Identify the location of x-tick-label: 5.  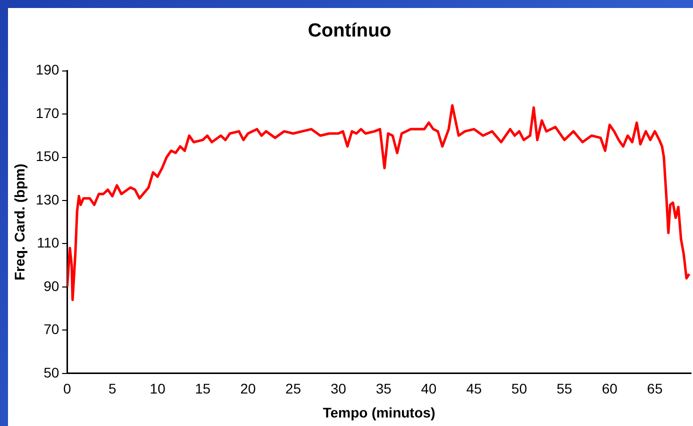
(112, 388).